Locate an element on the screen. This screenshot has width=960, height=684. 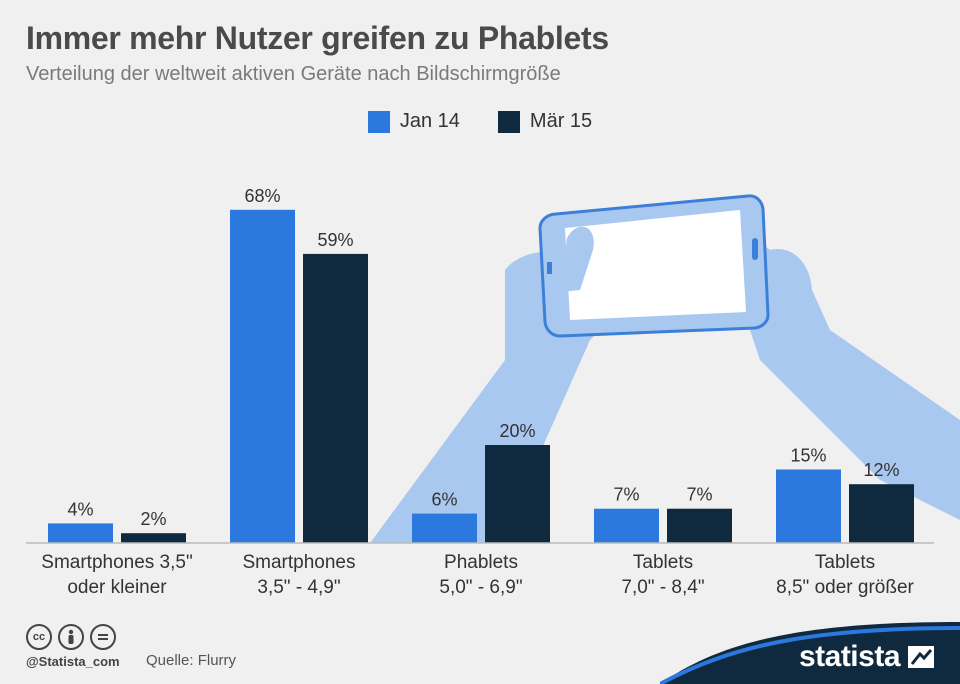
phone-illustration is located at coordinates (654, 266).